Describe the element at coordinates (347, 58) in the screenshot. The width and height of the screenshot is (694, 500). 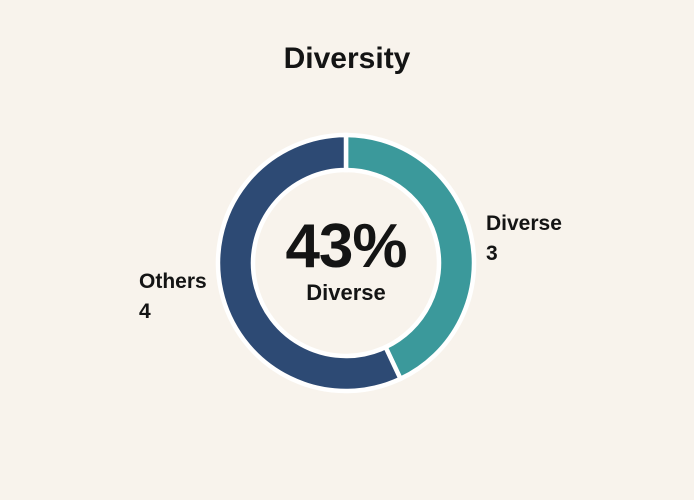
I see `chart-title: Diversity` at that location.